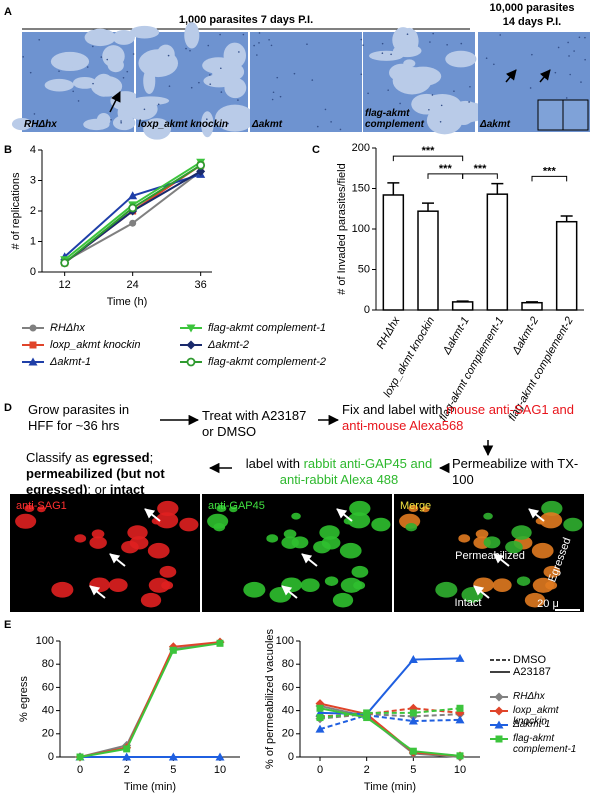 The width and height of the screenshot is (595, 800). Describe the element at coordinates (24, 699) in the screenshot. I see `y-axis-label: % egress` at that location.